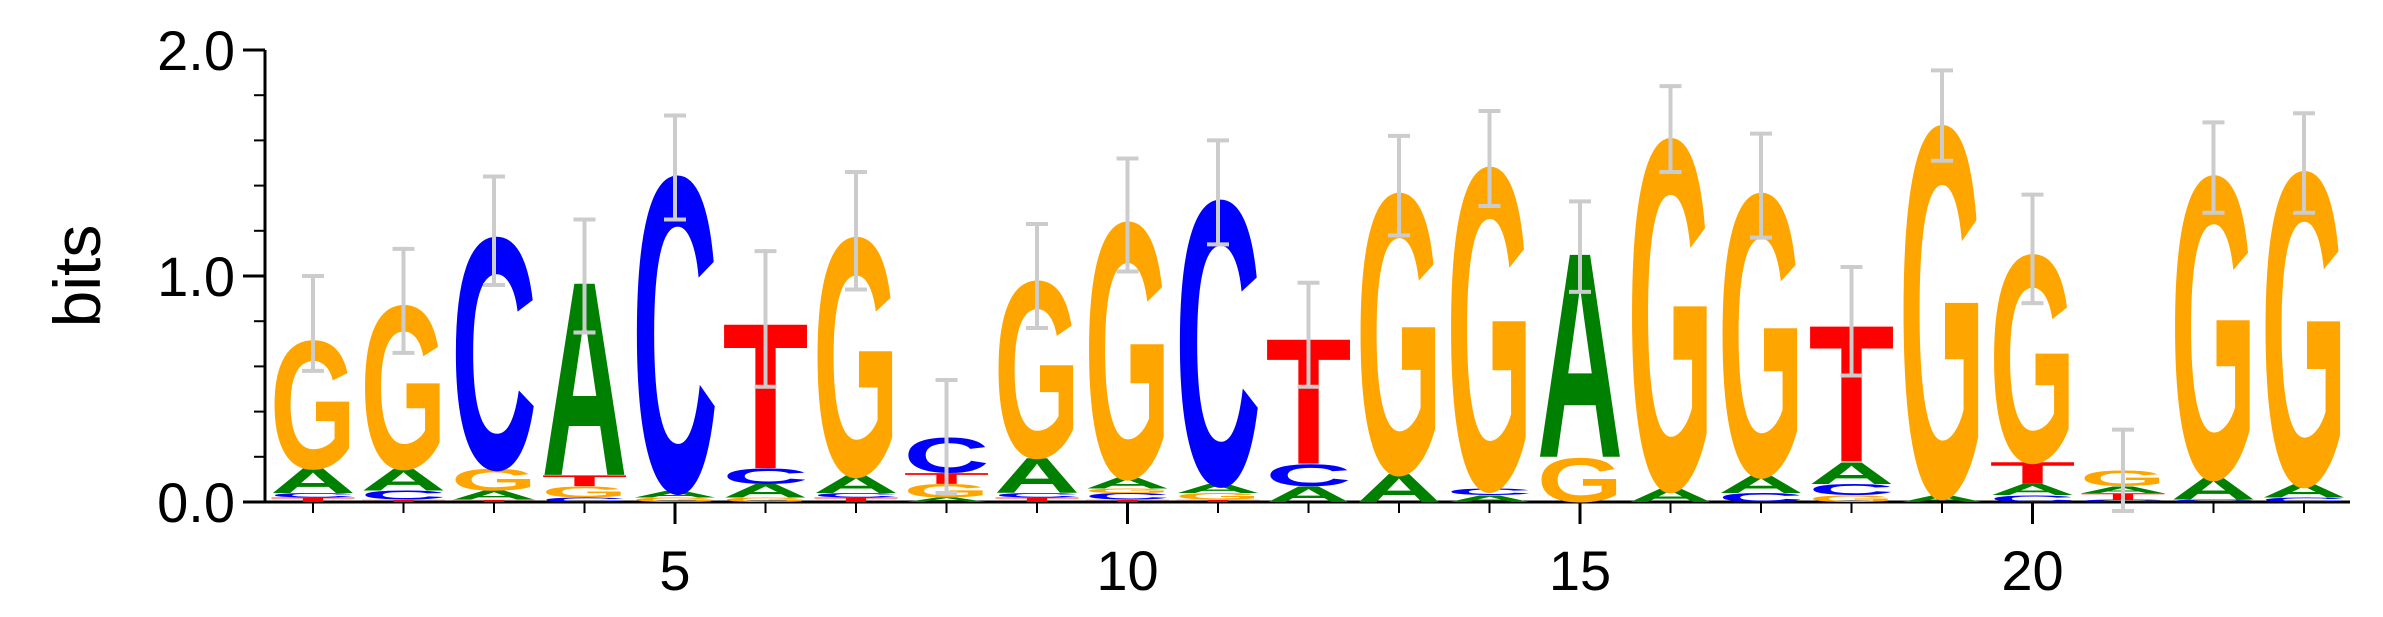  I want to click on logo-column: ACT, so click(1308, 395).